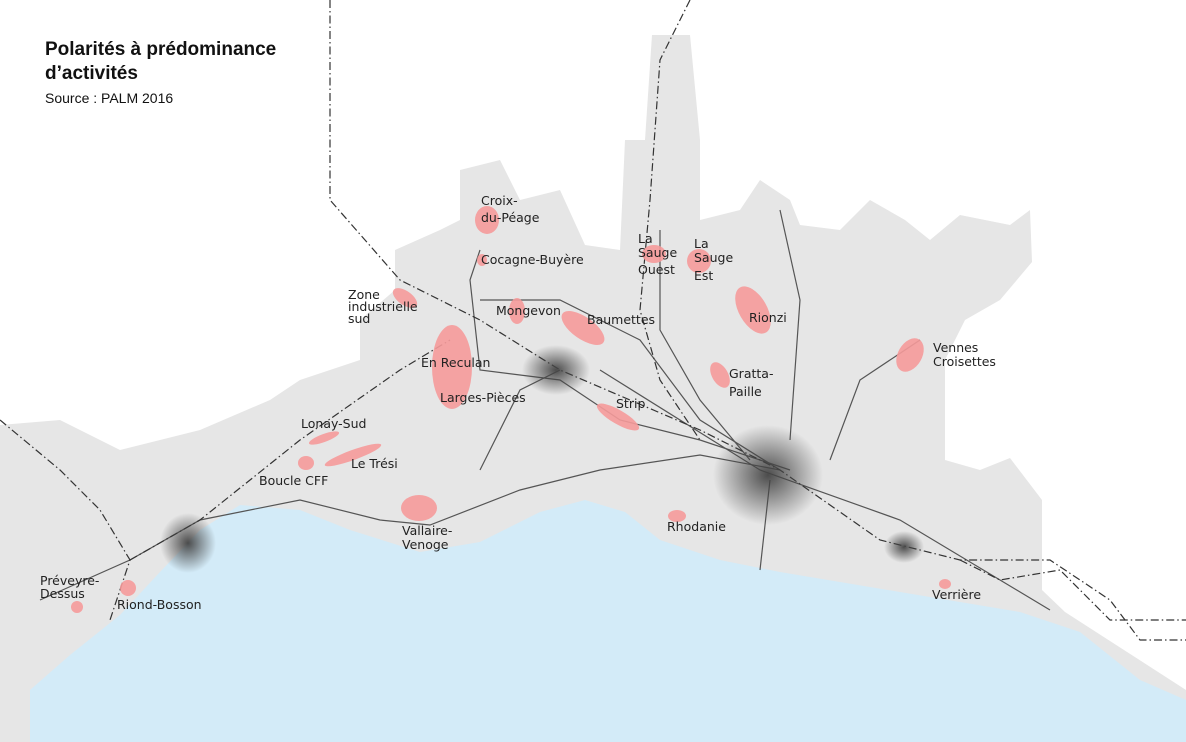 The height and width of the screenshot is (742, 1186). Describe the element at coordinates (696, 526) in the screenshot. I see `label-rhodanie: Rhodanie` at that location.